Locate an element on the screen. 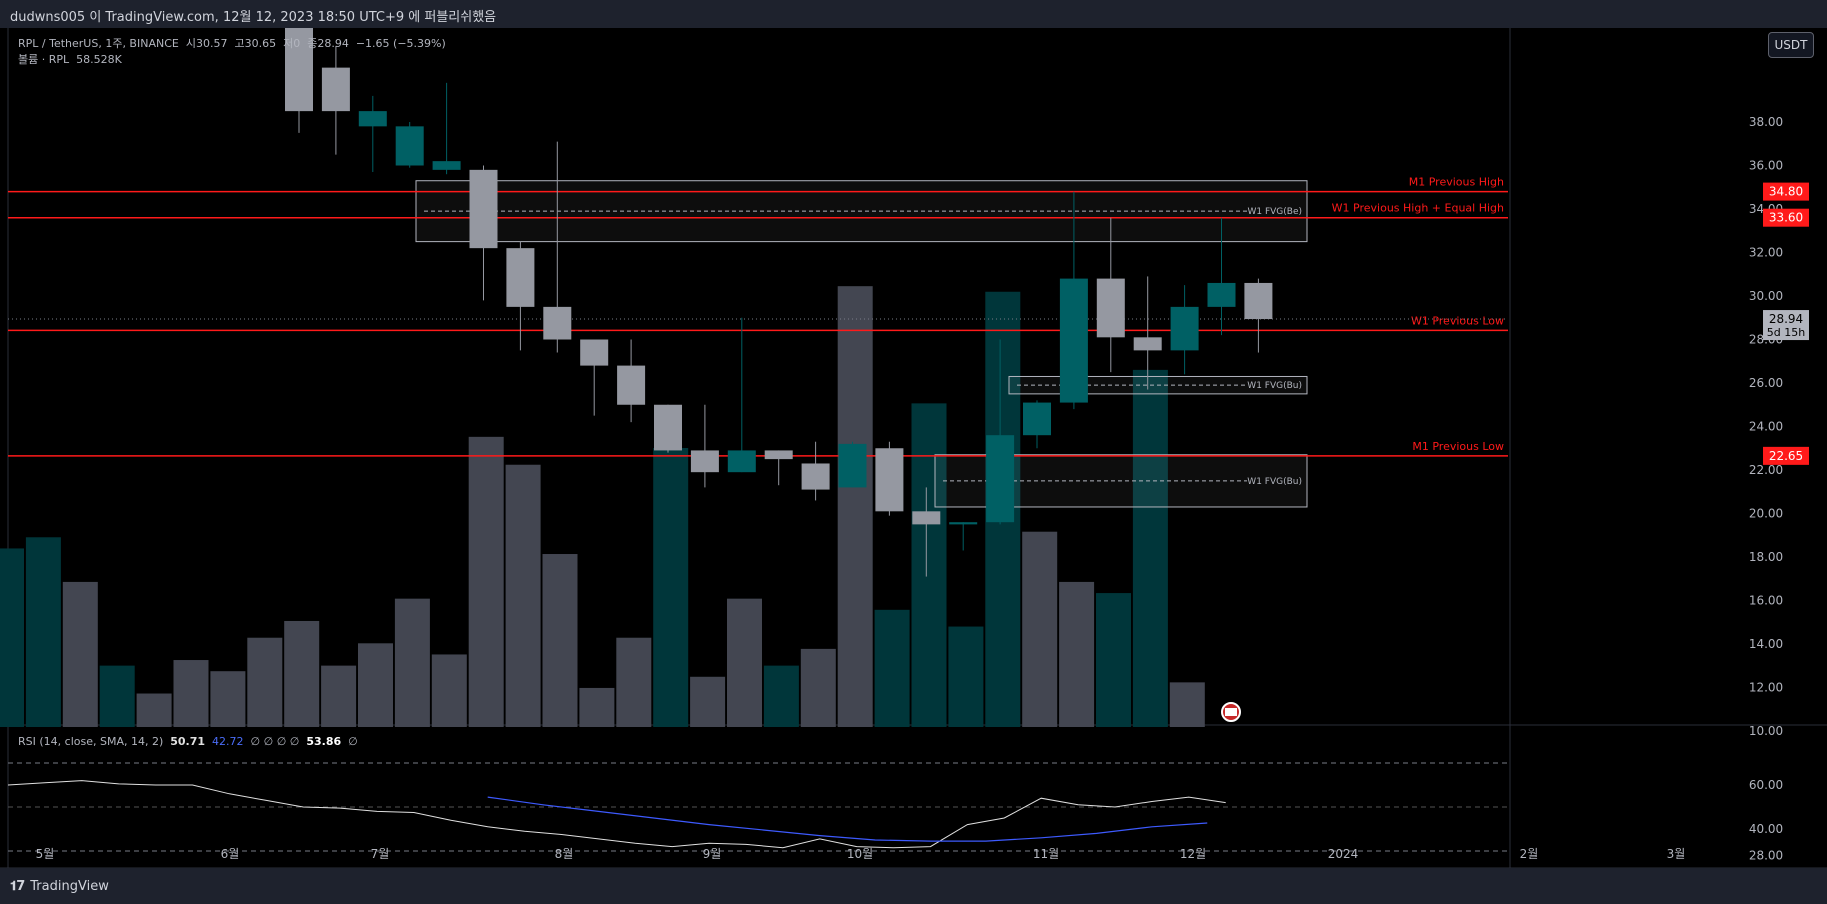 Image resolution: width=1827 pixels, height=904 pixels. level-price-text: 34.80 is located at coordinates (1786, 192).